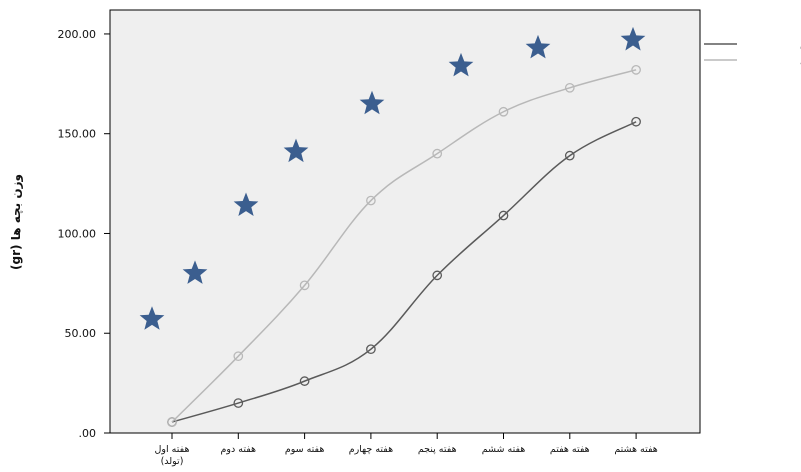 The image size is (801, 472). What do you see at coordinates (570, 449) in the screenshot?
I see `x-category-label: هفته هفتم` at bounding box center [570, 449].